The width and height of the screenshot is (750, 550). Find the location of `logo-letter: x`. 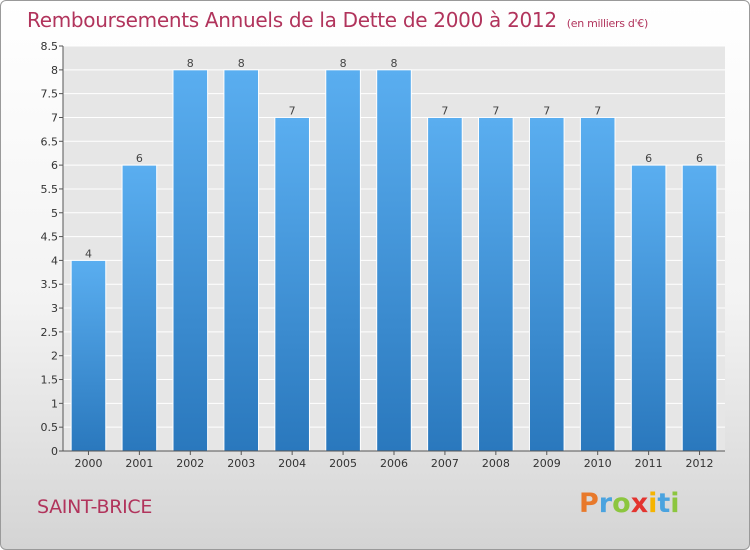

logo-letter: x is located at coordinates (639, 503).